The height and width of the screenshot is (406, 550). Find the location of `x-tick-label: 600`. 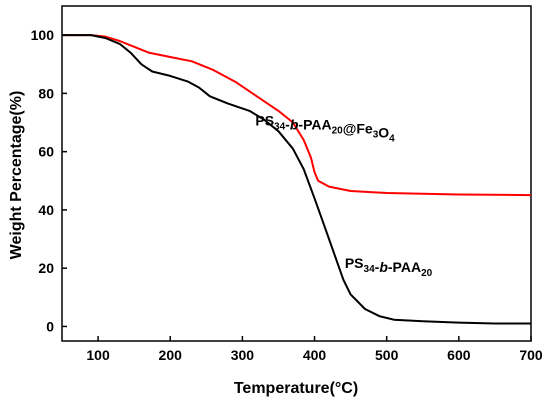

x-tick-label: 600 is located at coordinates (459, 355).